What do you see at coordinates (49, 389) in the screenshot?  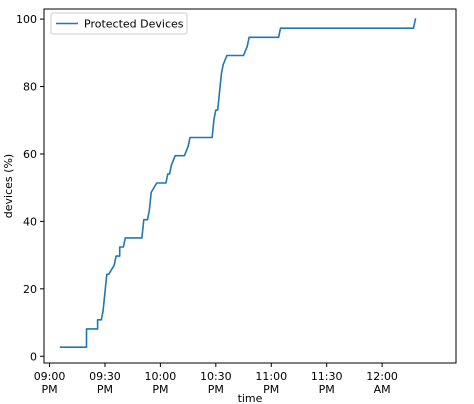 I see `x-tick-label-09-00-pm-1: PM` at bounding box center [49, 389].